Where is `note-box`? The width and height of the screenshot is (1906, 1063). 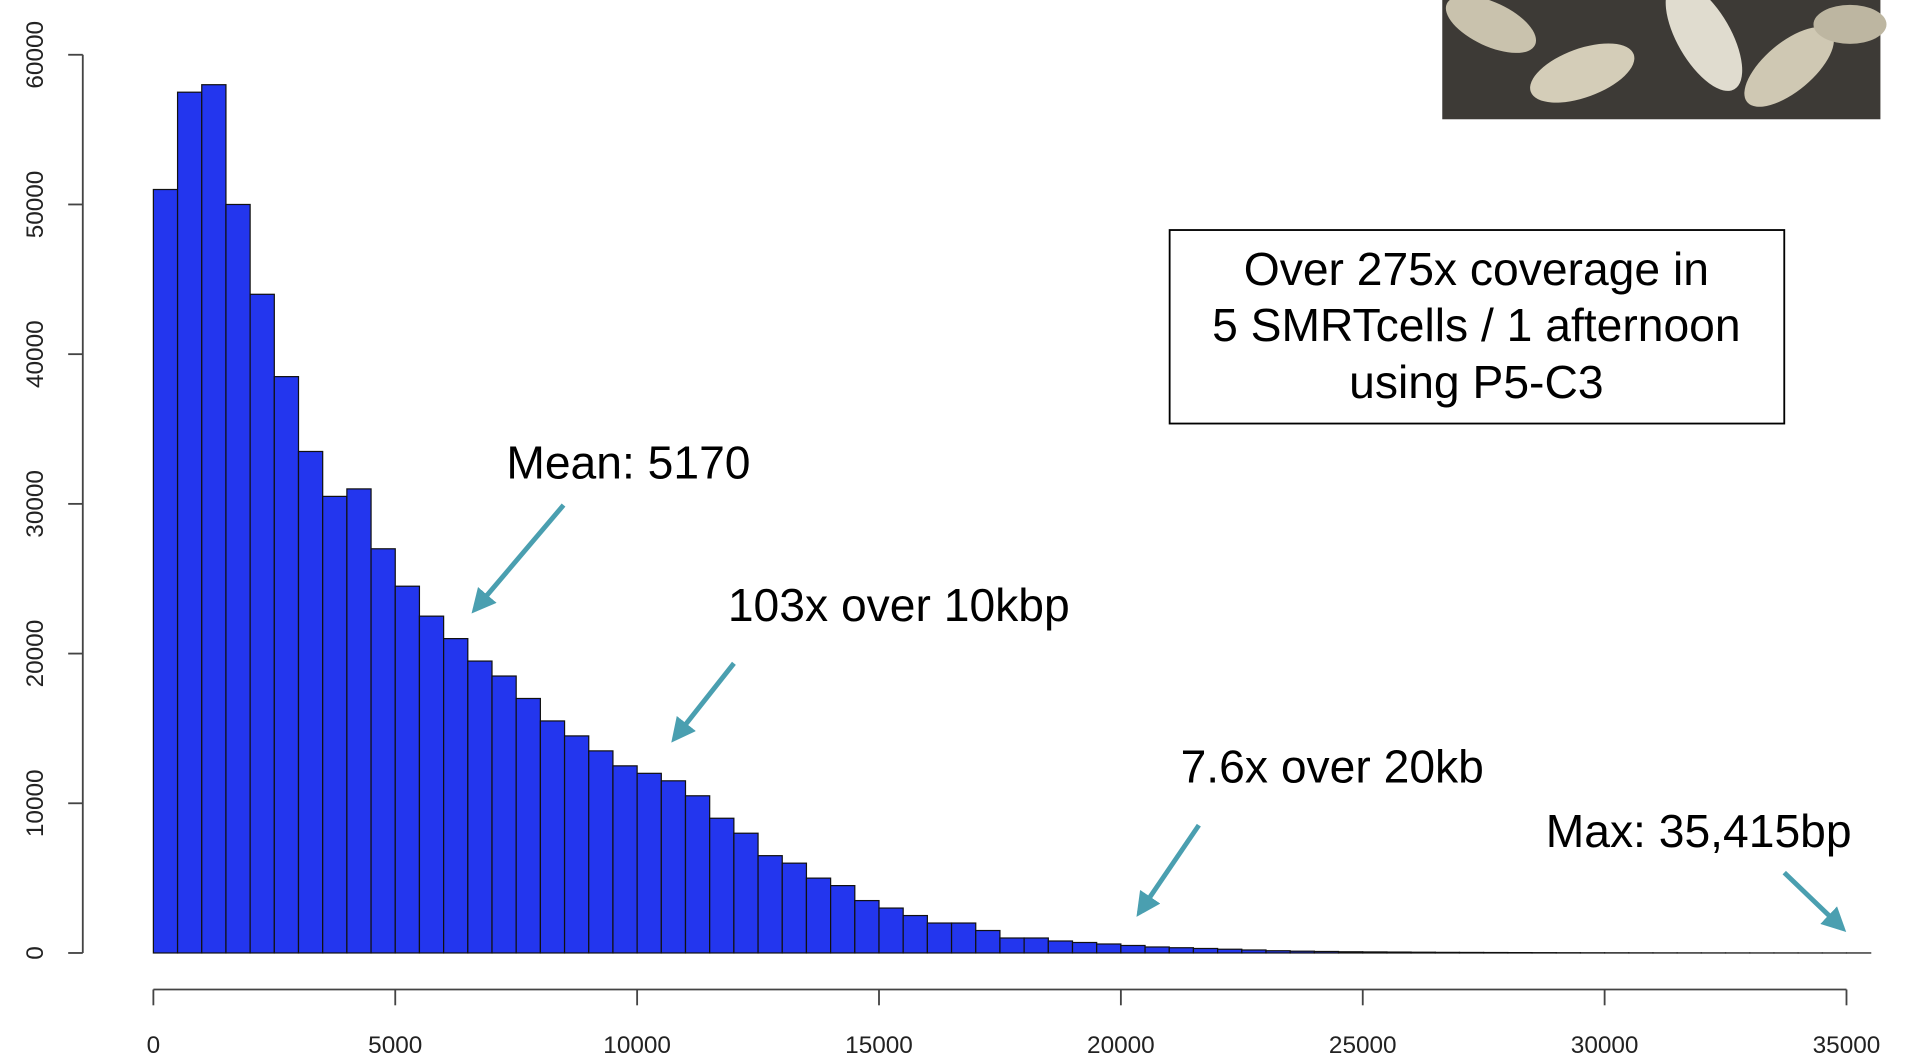
note-box is located at coordinates (1477, 327).